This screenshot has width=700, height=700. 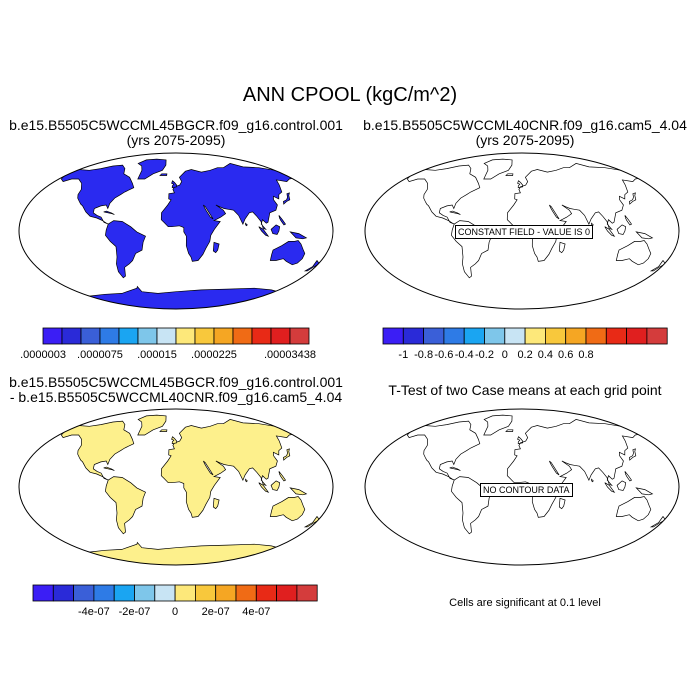 I want to click on colorbar-top-left: .0000003 .0000075 .000015 .0000225 .00003438, so click(x=168, y=344).